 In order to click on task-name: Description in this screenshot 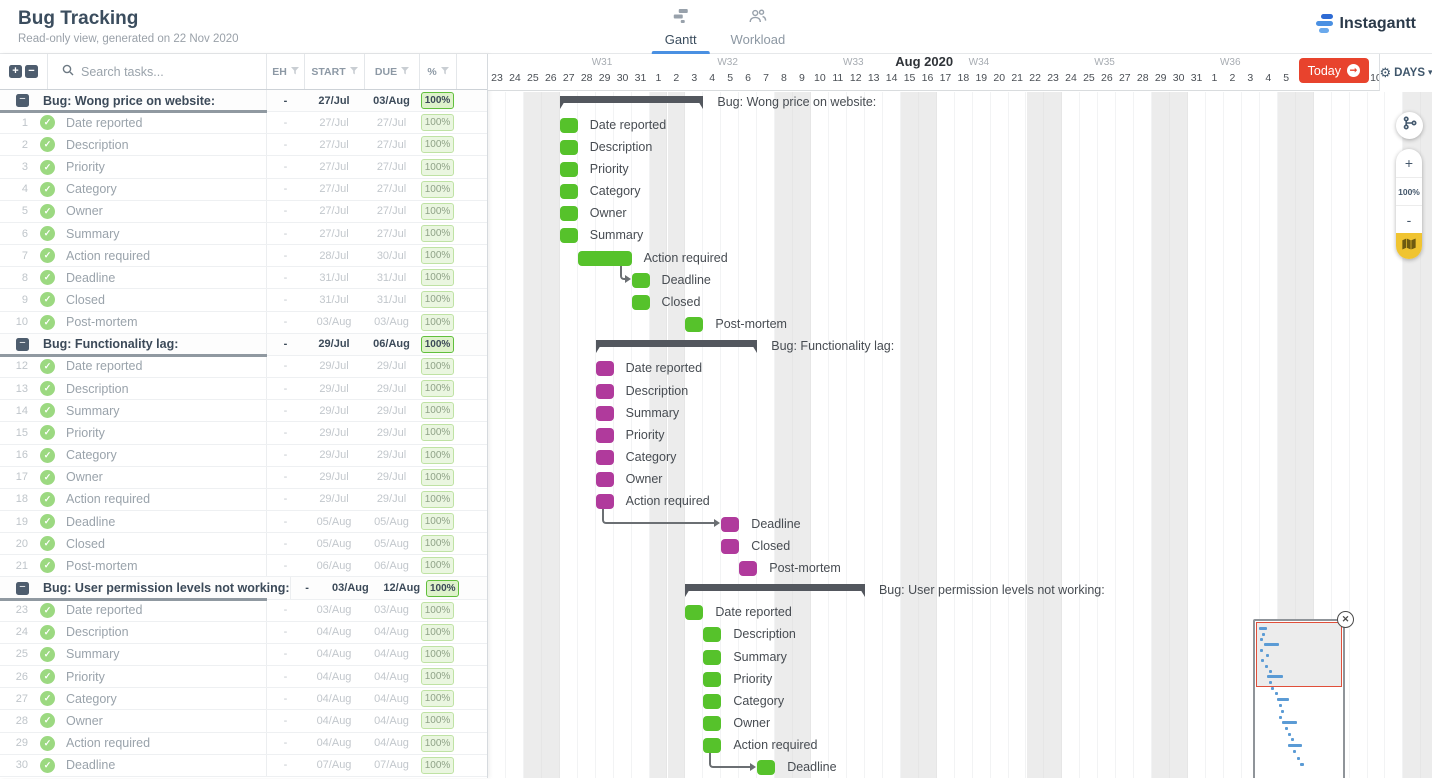, I will do `click(97, 144)`.